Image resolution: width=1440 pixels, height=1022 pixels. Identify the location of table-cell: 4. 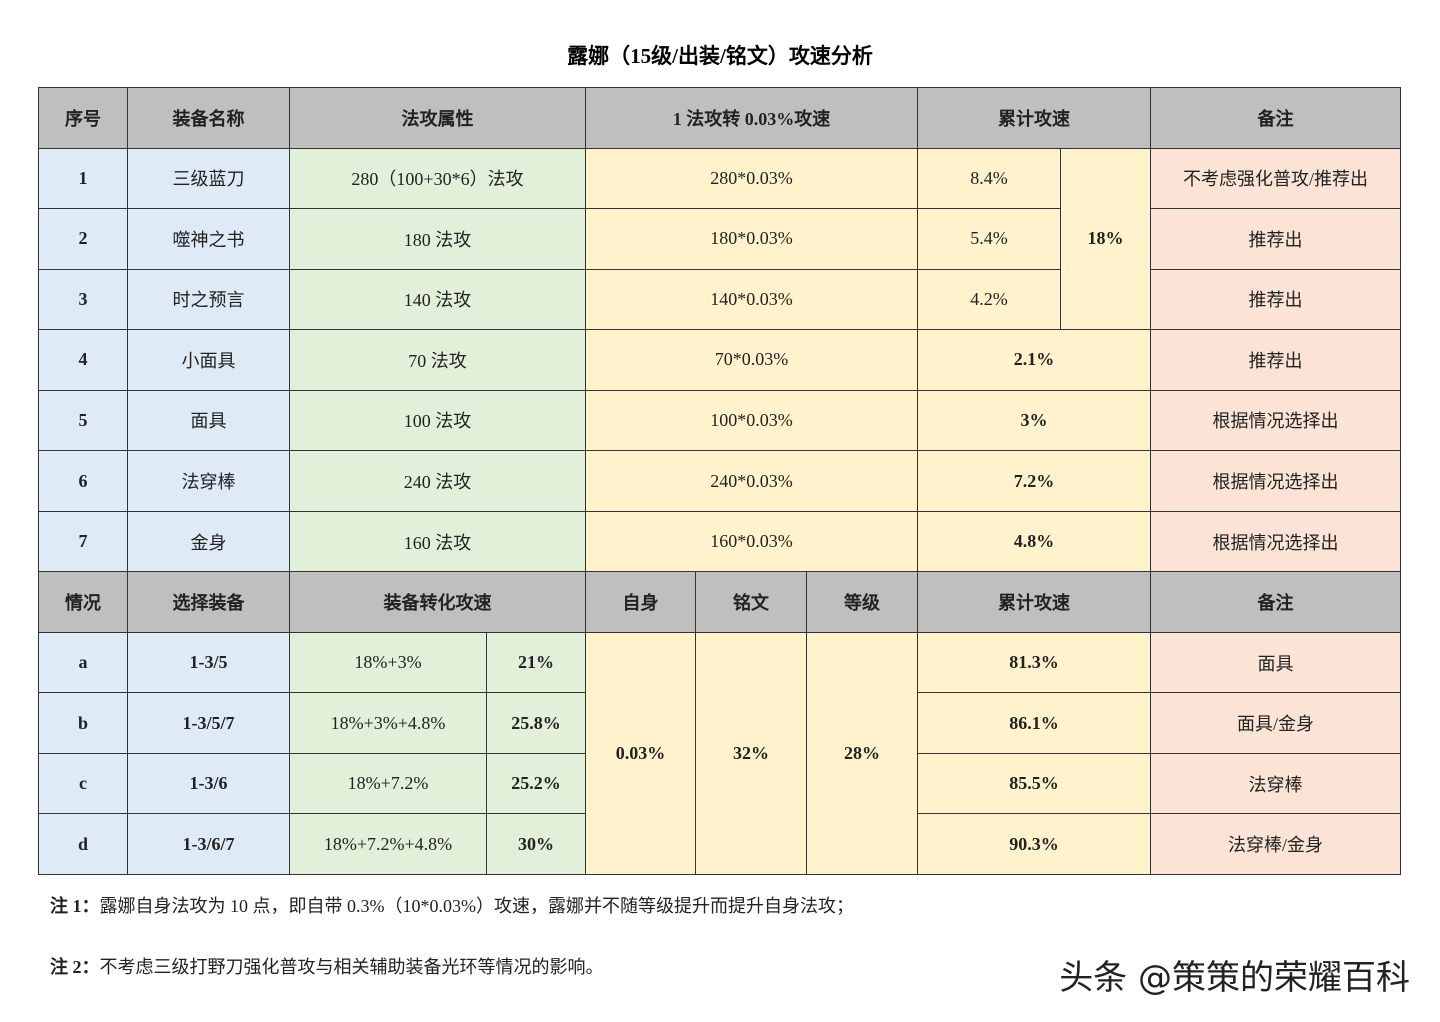
(83, 360).